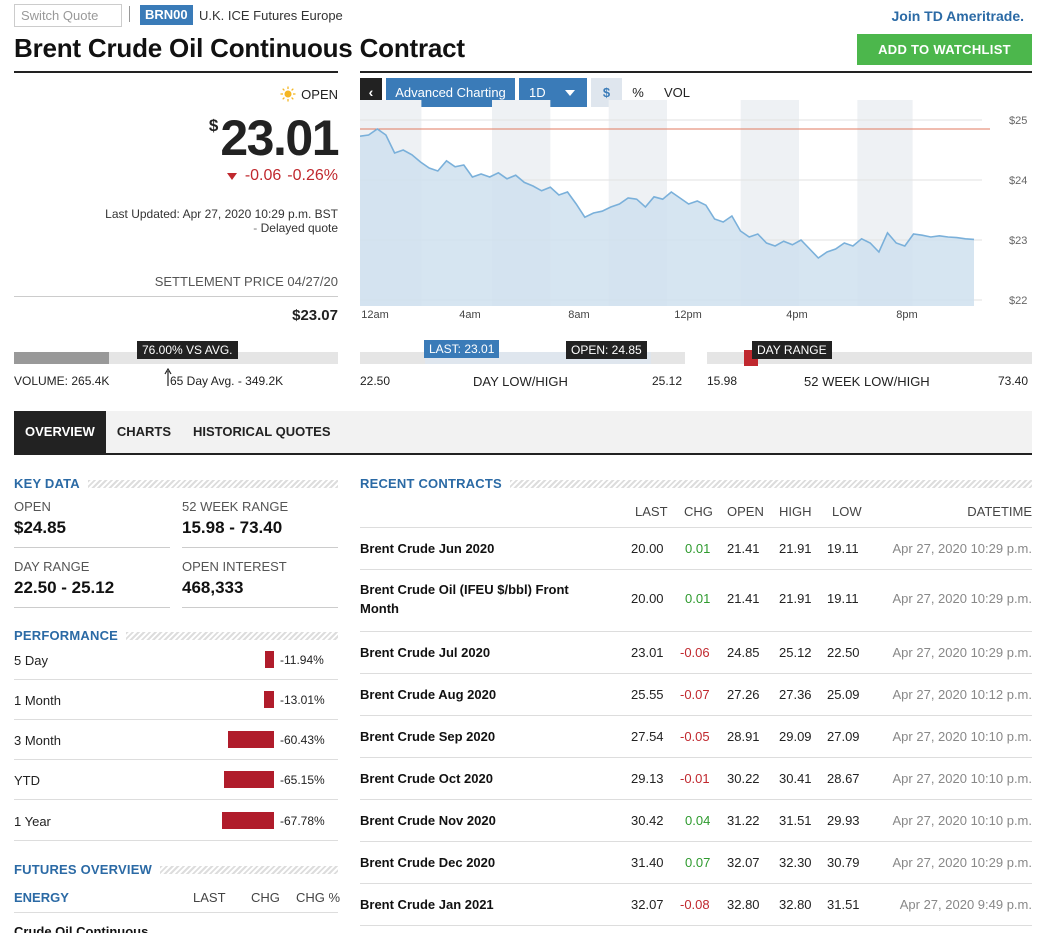 Image resolution: width=1044 pixels, height=933 pixels. I want to click on chart-x-tick: 4pm, so click(796, 315).